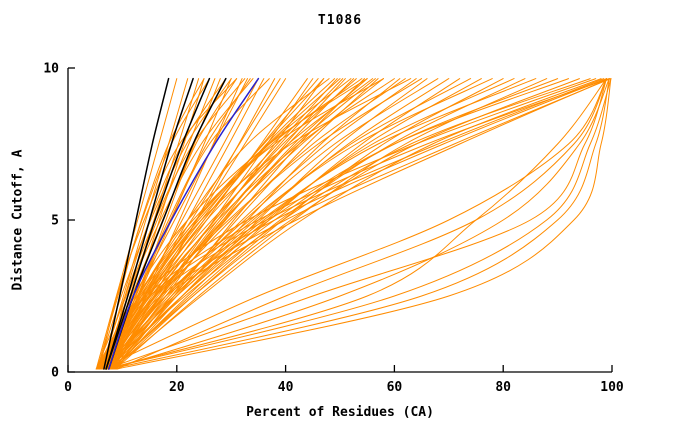 This screenshot has width=680, height=440. What do you see at coordinates (55, 221) in the screenshot?
I see `y-tick-label: 5` at bounding box center [55, 221].